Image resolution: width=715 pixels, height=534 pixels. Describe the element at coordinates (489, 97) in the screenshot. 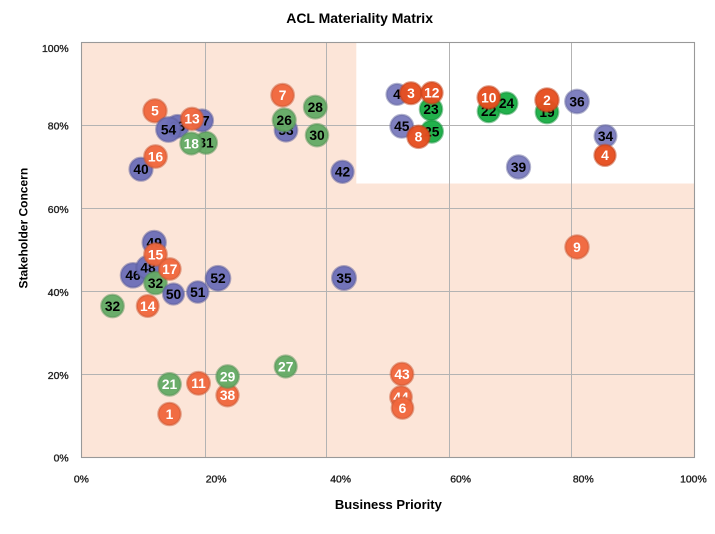

I see `svg-text: 10` at that location.